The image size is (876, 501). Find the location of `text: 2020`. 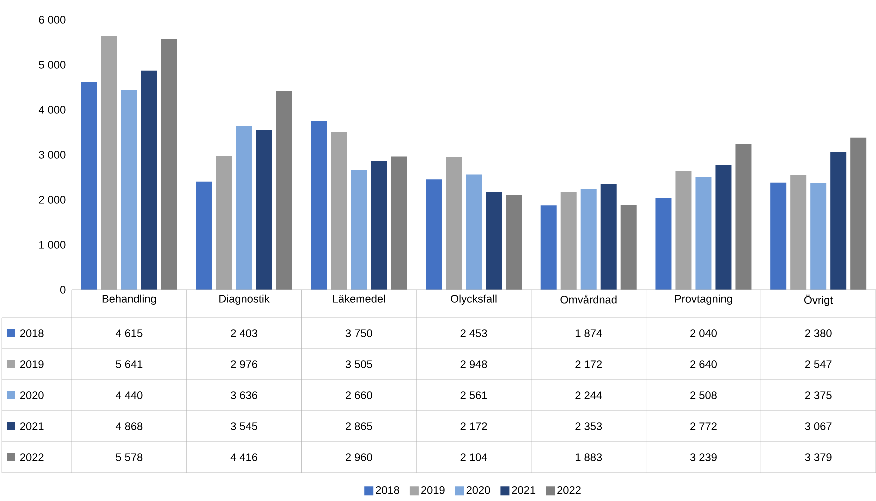

text: 2020 is located at coordinates (478, 490).